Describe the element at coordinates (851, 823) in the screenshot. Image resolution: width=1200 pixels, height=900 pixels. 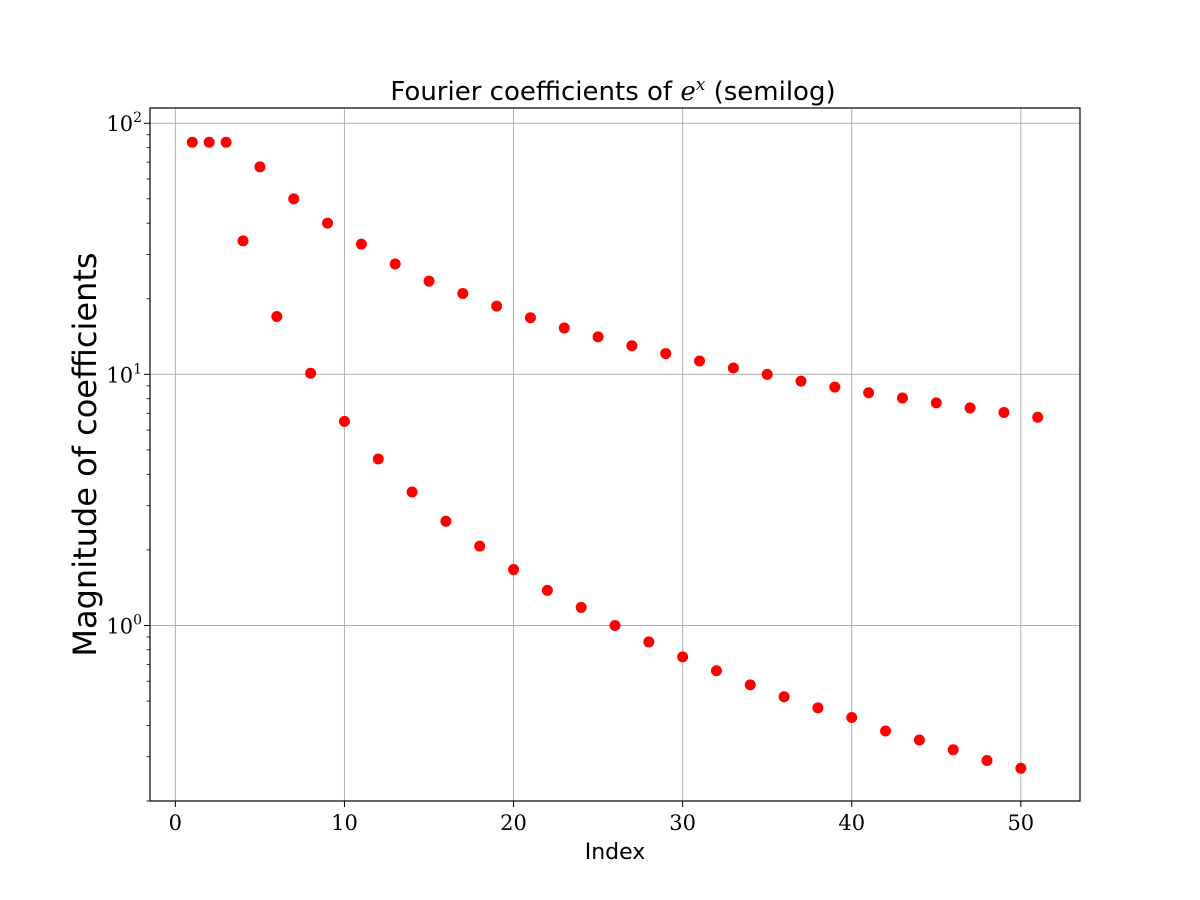
I see `x-tick-label: 40` at that location.